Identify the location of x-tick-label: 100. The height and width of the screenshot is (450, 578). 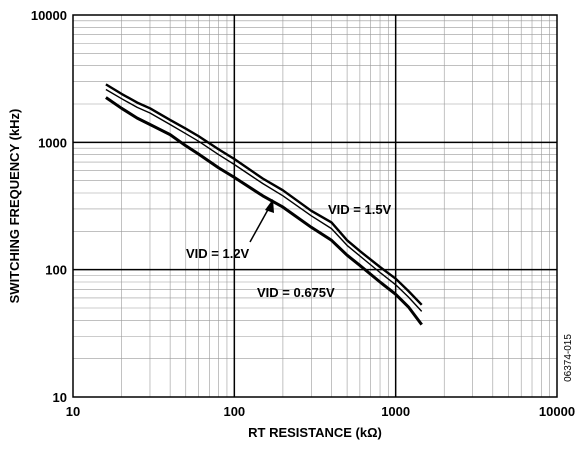
(234, 411).